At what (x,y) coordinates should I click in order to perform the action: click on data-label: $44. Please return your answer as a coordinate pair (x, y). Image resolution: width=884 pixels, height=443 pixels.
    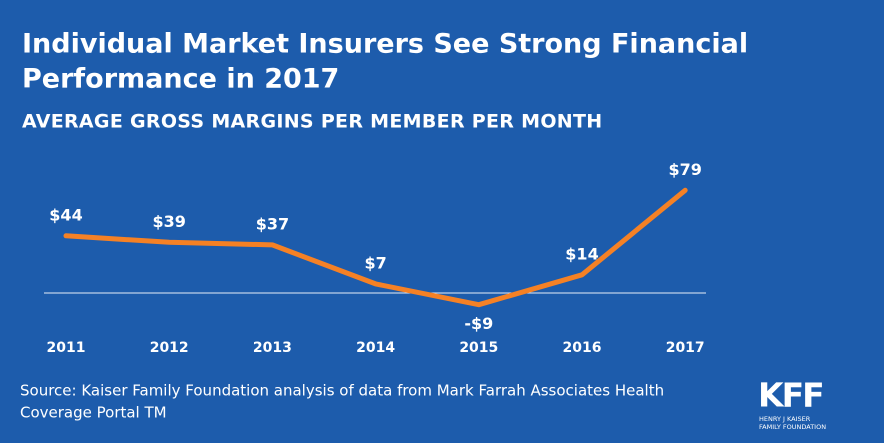
    Looking at the image, I should click on (65, 214).